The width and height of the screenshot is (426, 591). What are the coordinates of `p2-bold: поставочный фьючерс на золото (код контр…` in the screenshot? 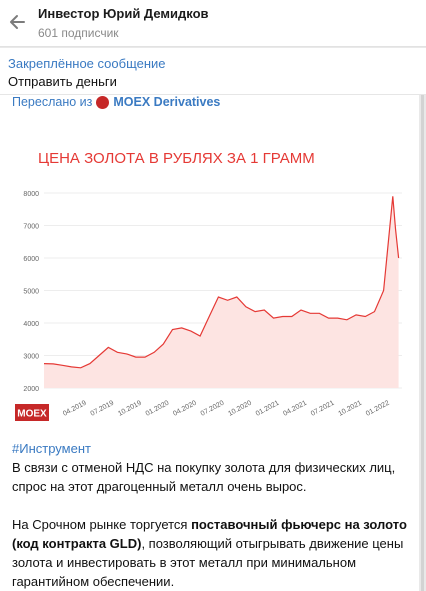 It's located at (209, 534).